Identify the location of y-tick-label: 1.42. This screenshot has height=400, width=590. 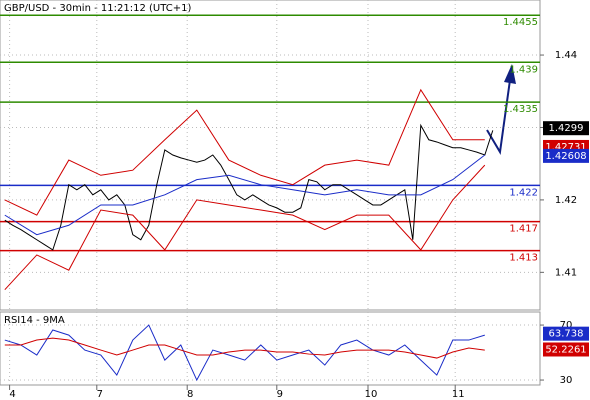
(566, 200).